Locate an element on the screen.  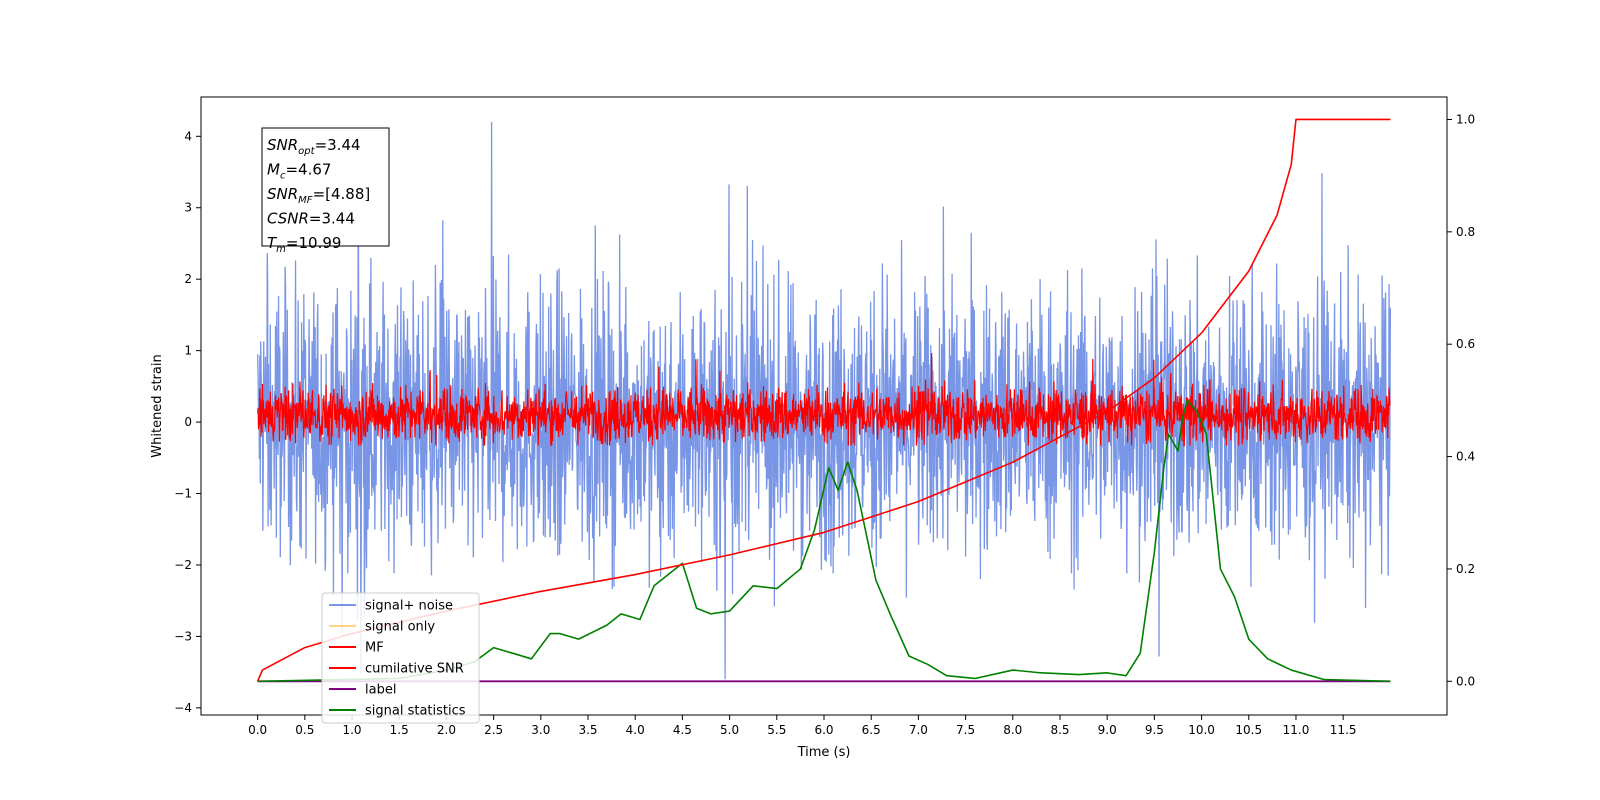
y-axis-left: −4 −3 −2 −1 0 1 2 3 4 is located at coordinates (187, 422).